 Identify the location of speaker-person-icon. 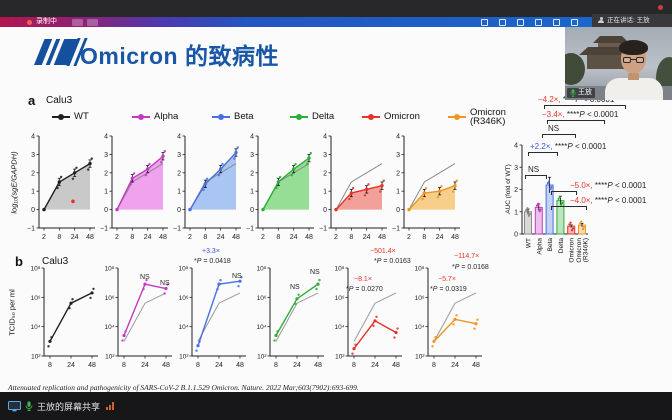
(601, 20).